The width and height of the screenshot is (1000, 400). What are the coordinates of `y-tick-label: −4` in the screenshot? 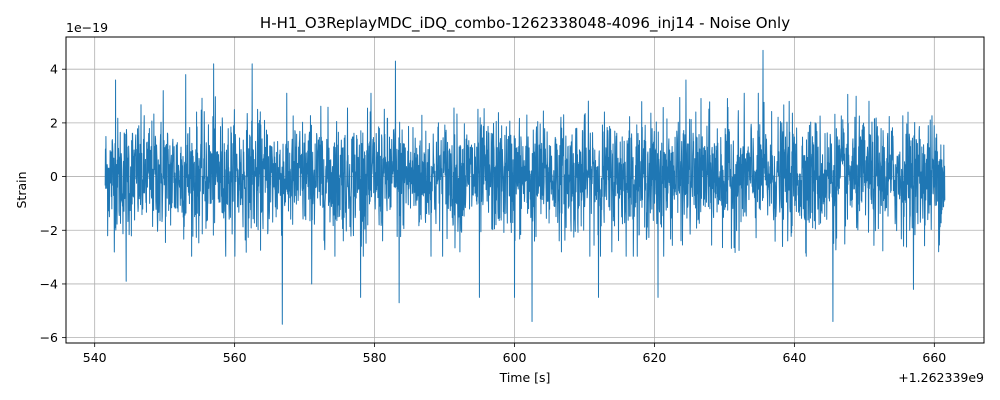 It's located at (49, 283).